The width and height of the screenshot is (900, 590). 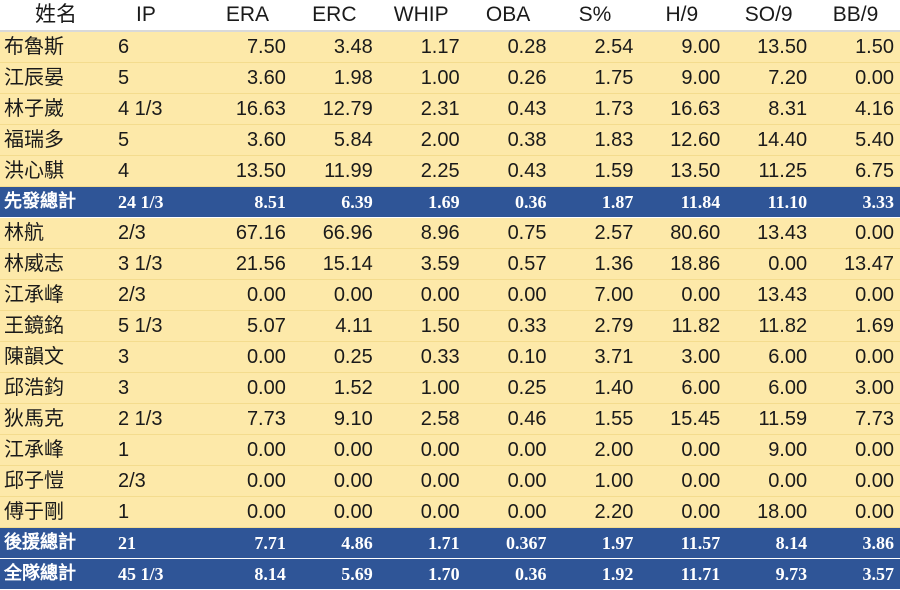 I want to click on cell-so-per-9: 7.20, so click(x=770, y=78).